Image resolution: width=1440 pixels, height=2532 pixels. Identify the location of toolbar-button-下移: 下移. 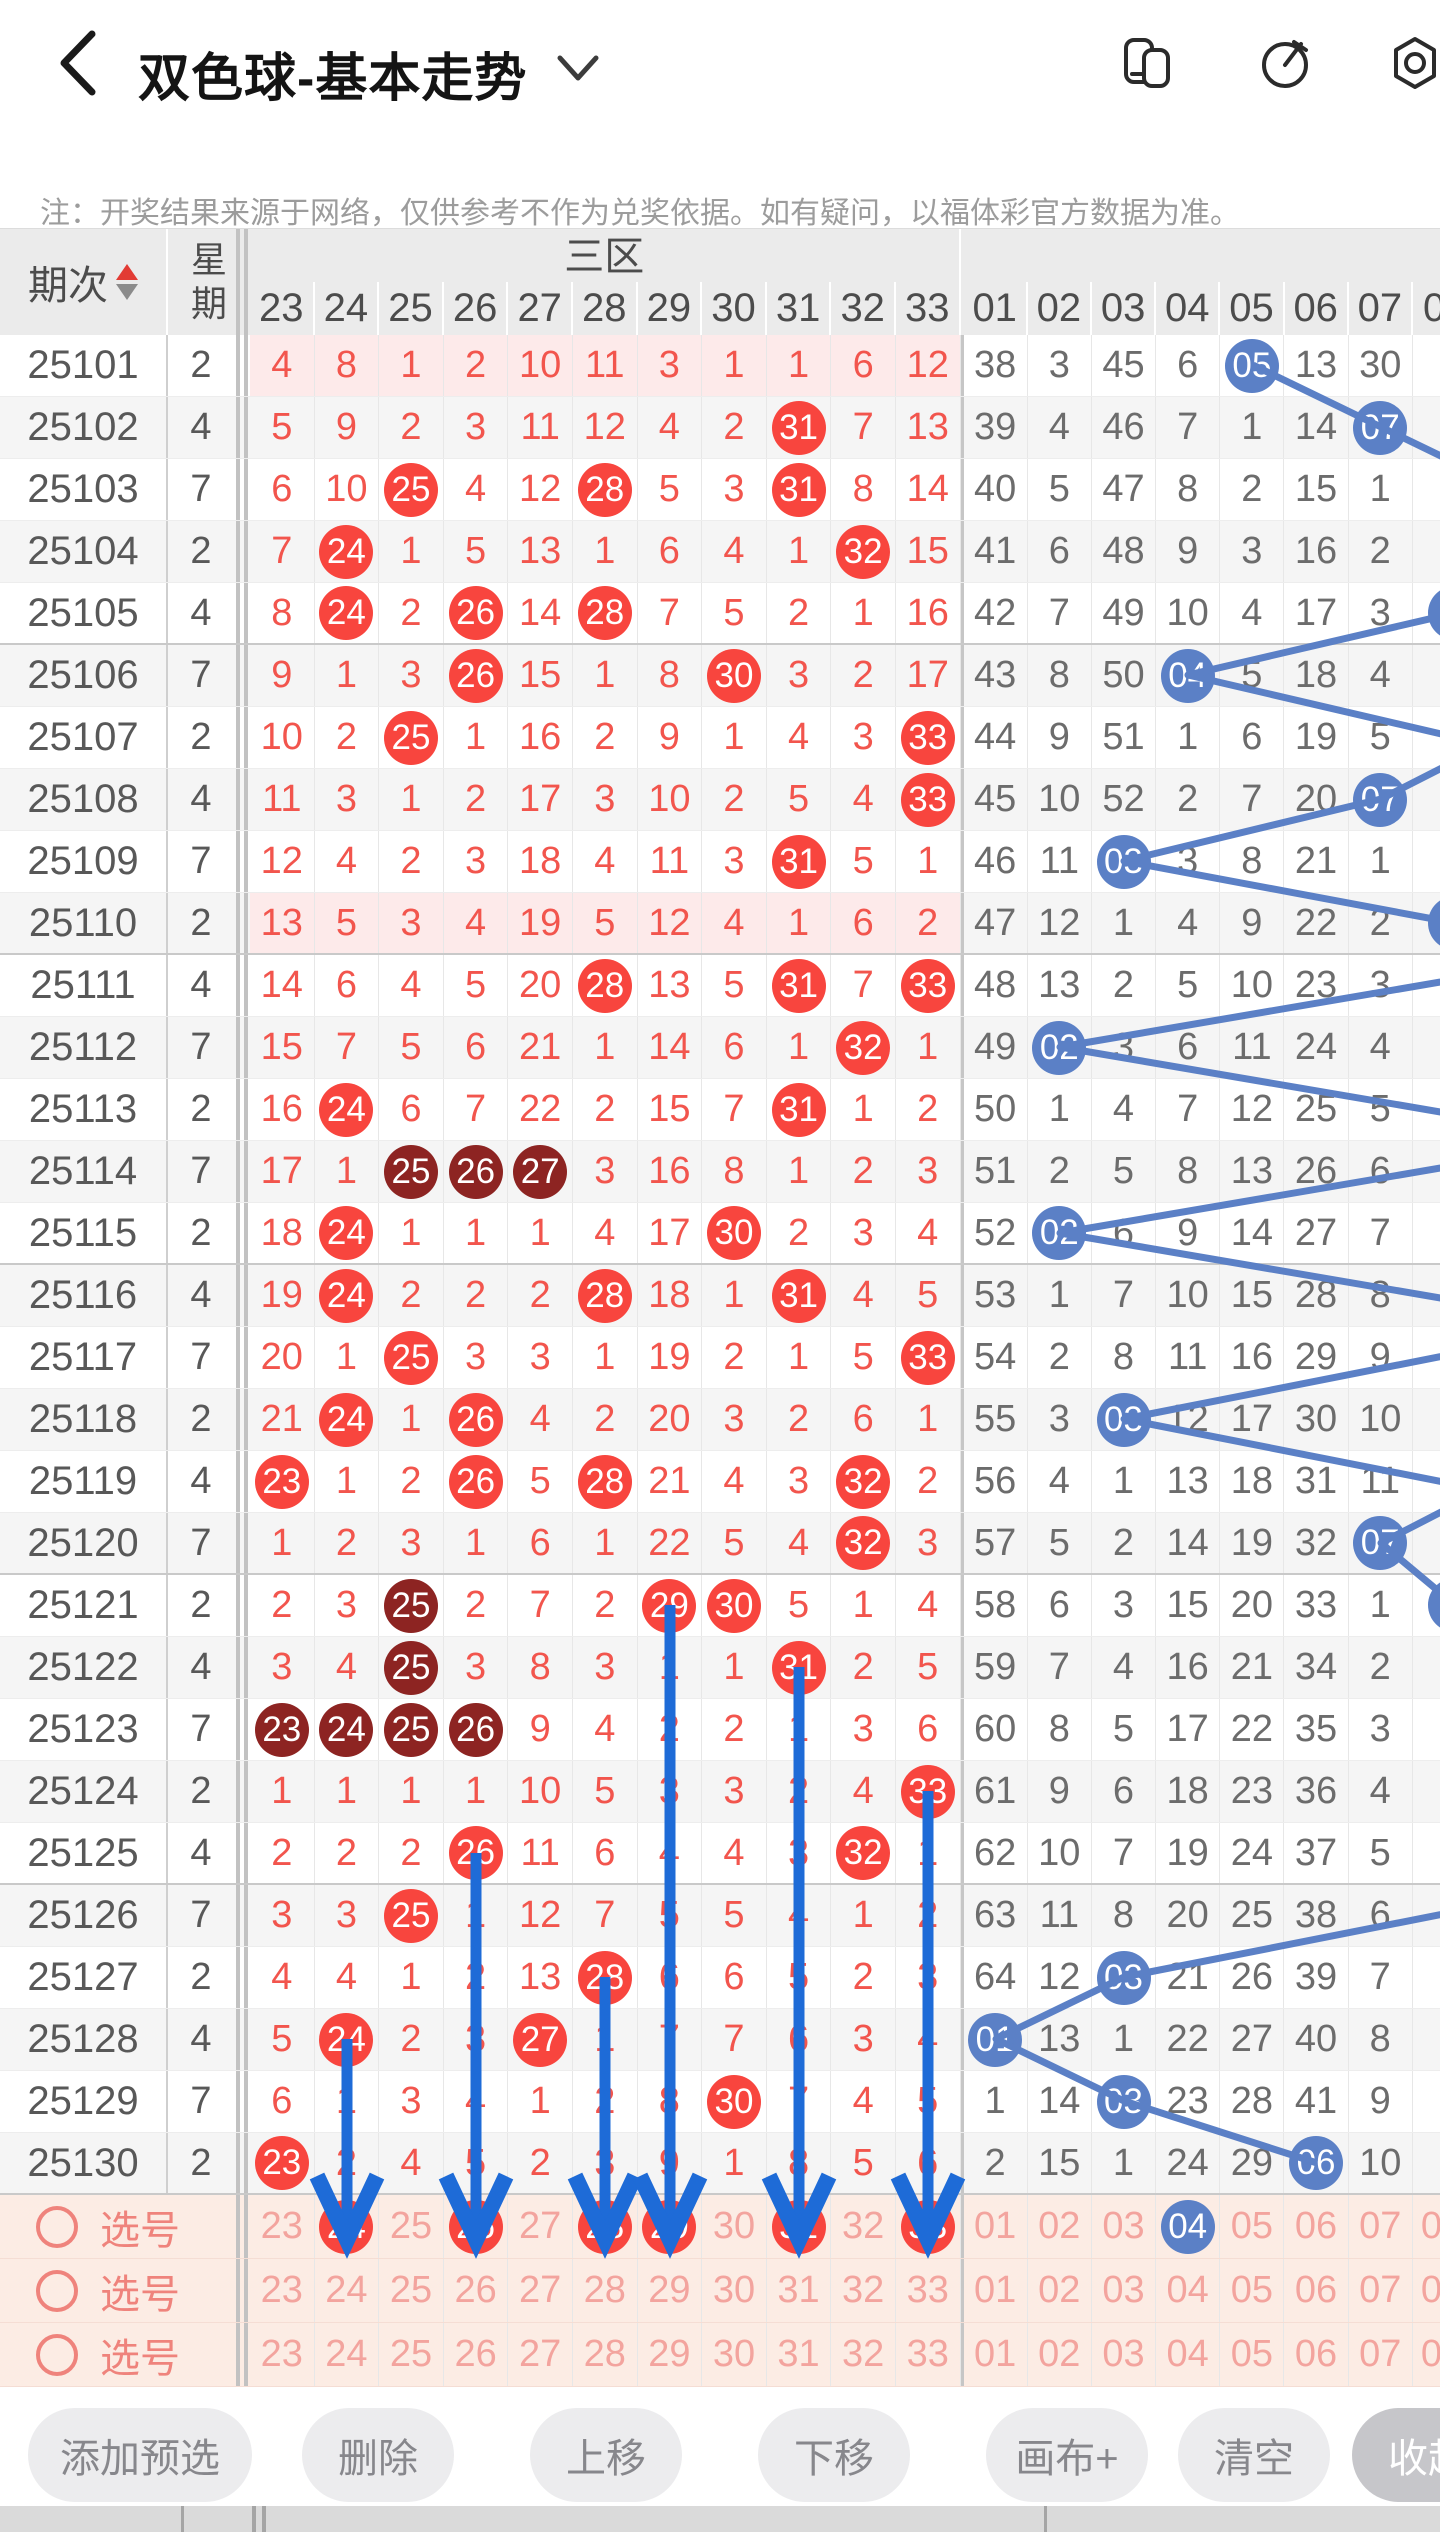
(834, 2455).